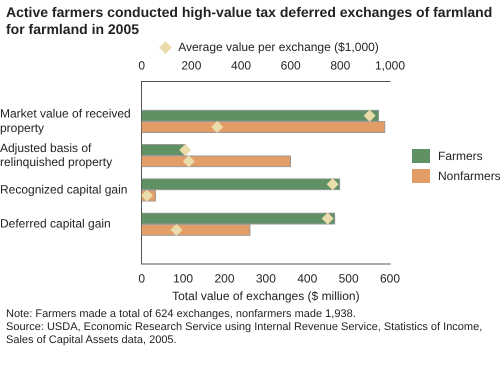 The image size is (500, 367). Describe the element at coordinates (390, 65) in the screenshot. I see `x2-tick-label: 1,000` at that location.